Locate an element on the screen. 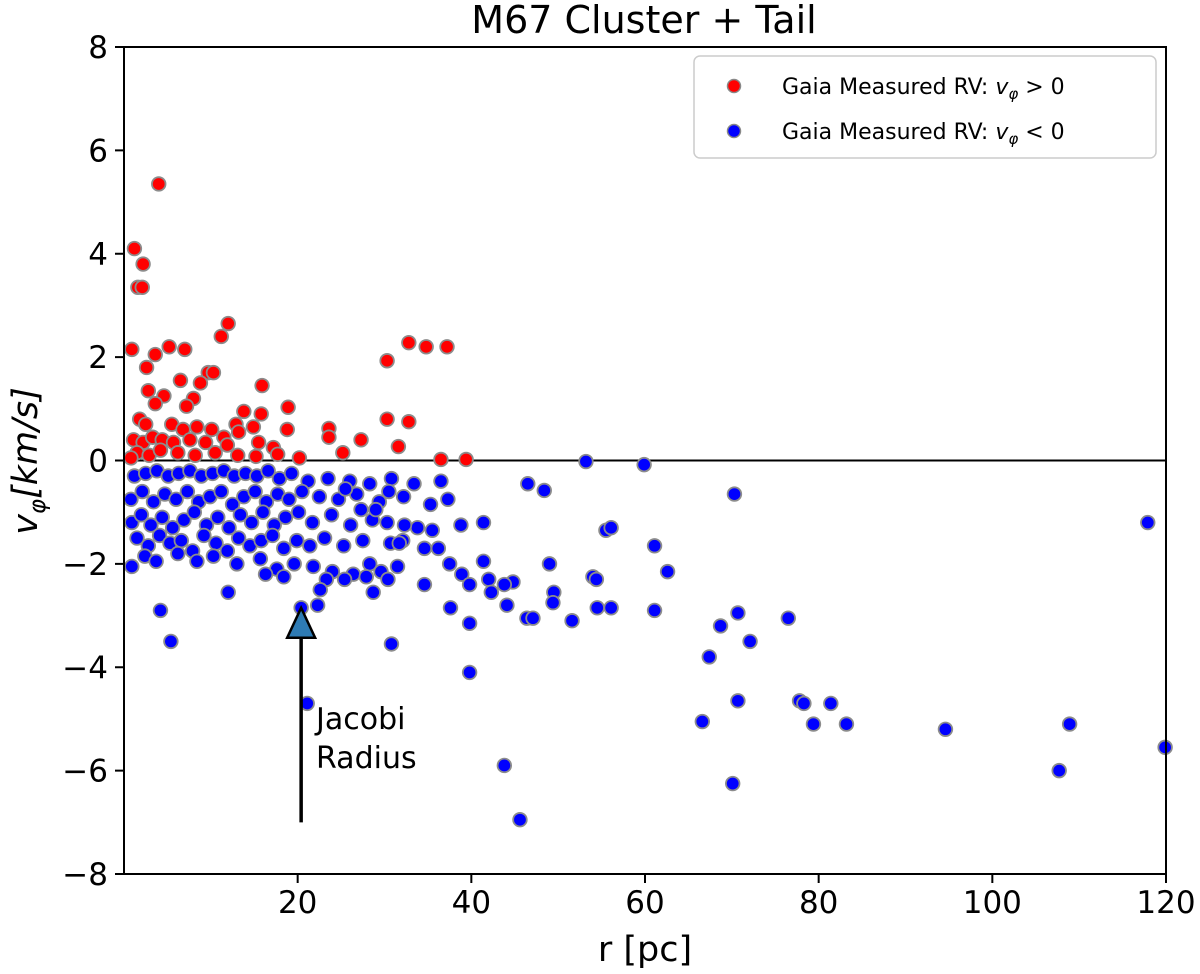 This screenshot has height=974, width=1200. legend-label-positive-prefix: Gaia Measured RV: is located at coordinates (888, 87).